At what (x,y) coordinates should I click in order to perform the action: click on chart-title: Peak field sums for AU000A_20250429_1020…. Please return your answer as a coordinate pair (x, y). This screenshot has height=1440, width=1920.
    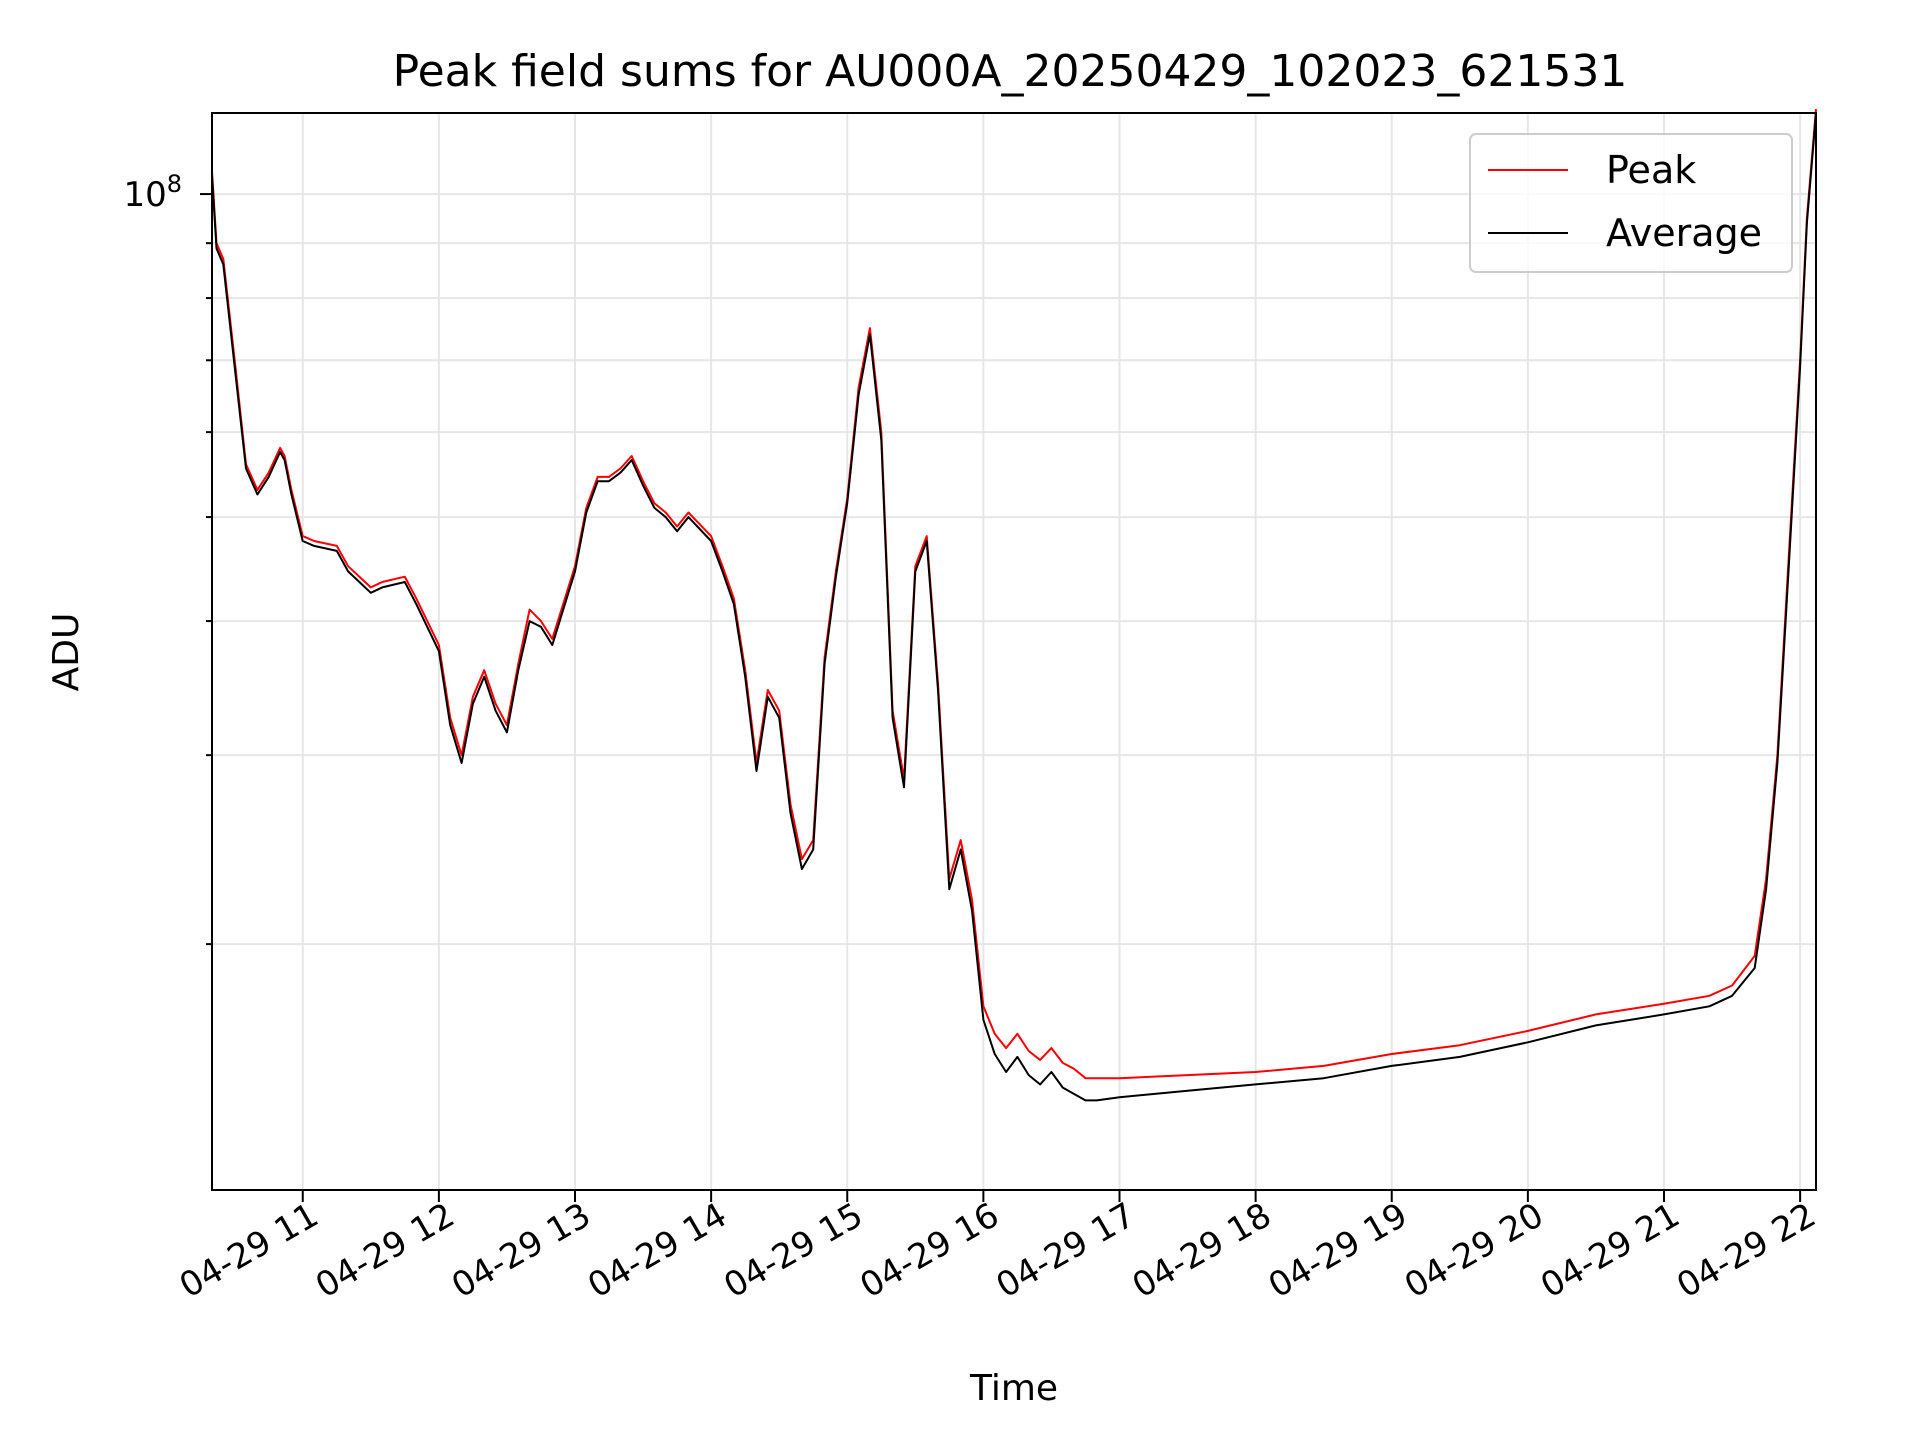
    Looking at the image, I should click on (1010, 71).